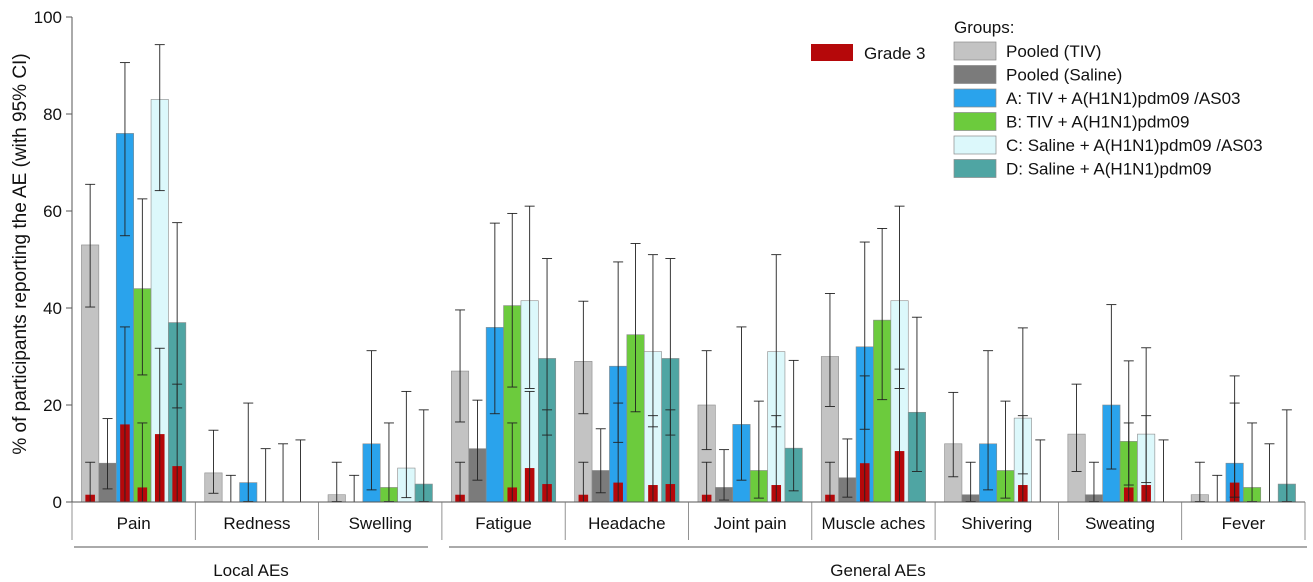 Image resolution: width=1313 pixels, height=582 pixels. What do you see at coordinates (877, 570) in the screenshot?
I see `group-label-general-aes: General AEs` at bounding box center [877, 570].